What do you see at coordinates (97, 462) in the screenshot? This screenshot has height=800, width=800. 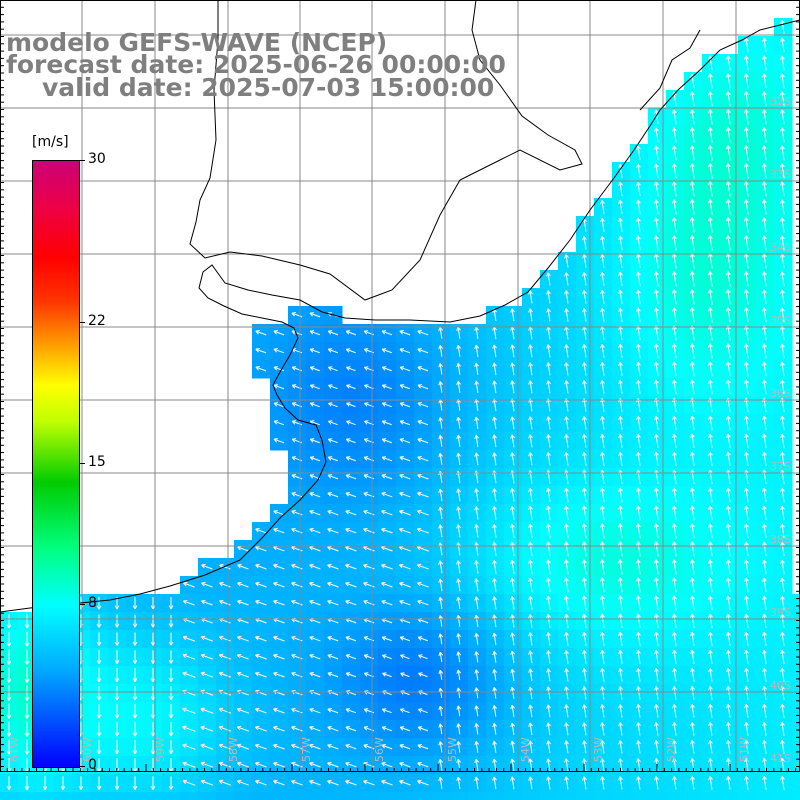 I see `colorbar-tick-label: 15` at bounding box center [97, 462].